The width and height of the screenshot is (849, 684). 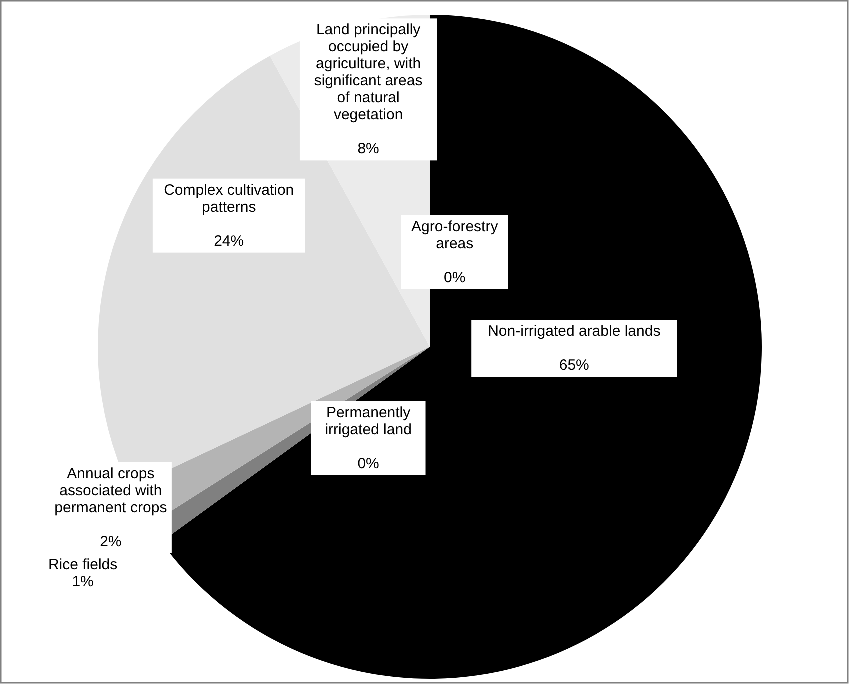 I want to click on slice-label: Rice fields, so click(x=83, y=565).